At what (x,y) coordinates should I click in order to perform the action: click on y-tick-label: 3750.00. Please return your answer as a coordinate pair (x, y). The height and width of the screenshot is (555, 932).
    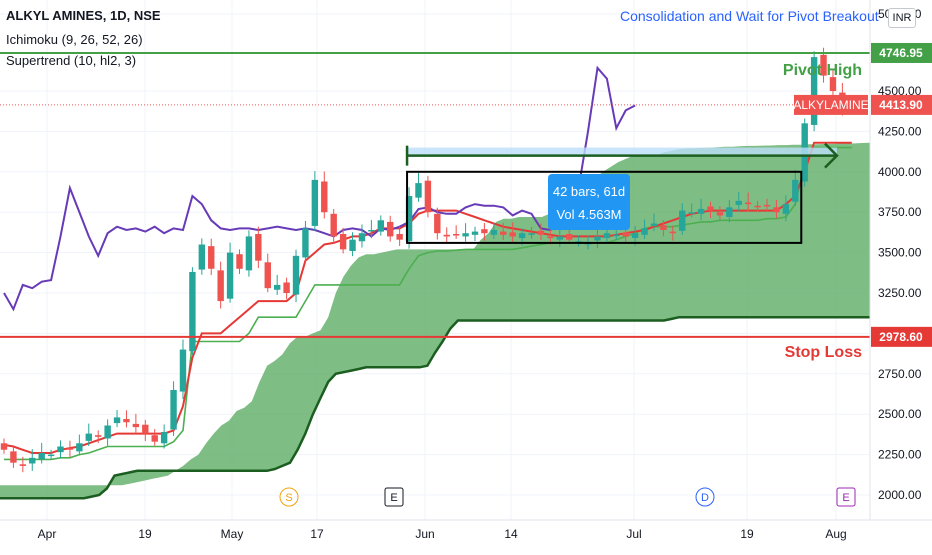
    Looking at the image, I should click on (900, 212).